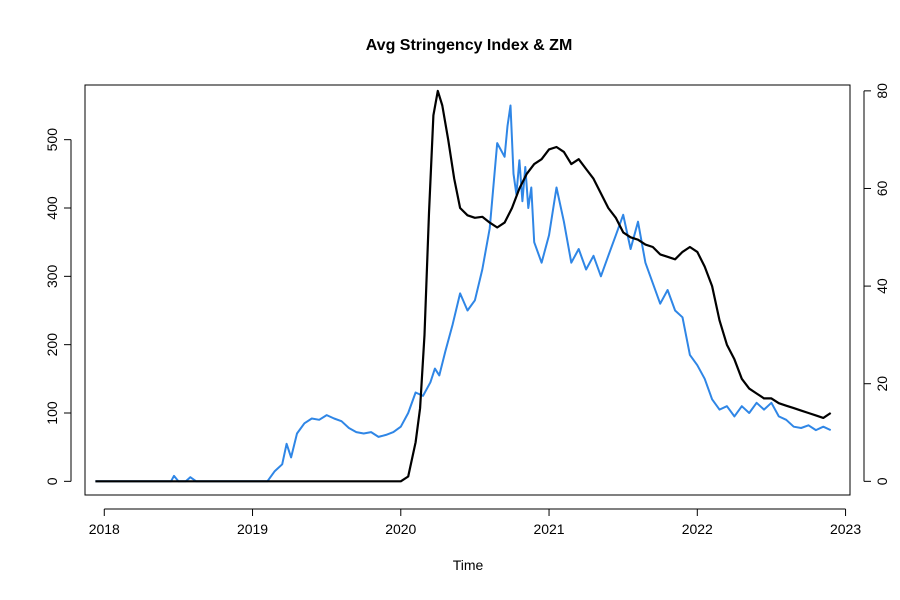  What do you see at coordinates (52, 276) in the screenshot?
I see `y-left-tick-label: 300` at bounding box center [52, 276].